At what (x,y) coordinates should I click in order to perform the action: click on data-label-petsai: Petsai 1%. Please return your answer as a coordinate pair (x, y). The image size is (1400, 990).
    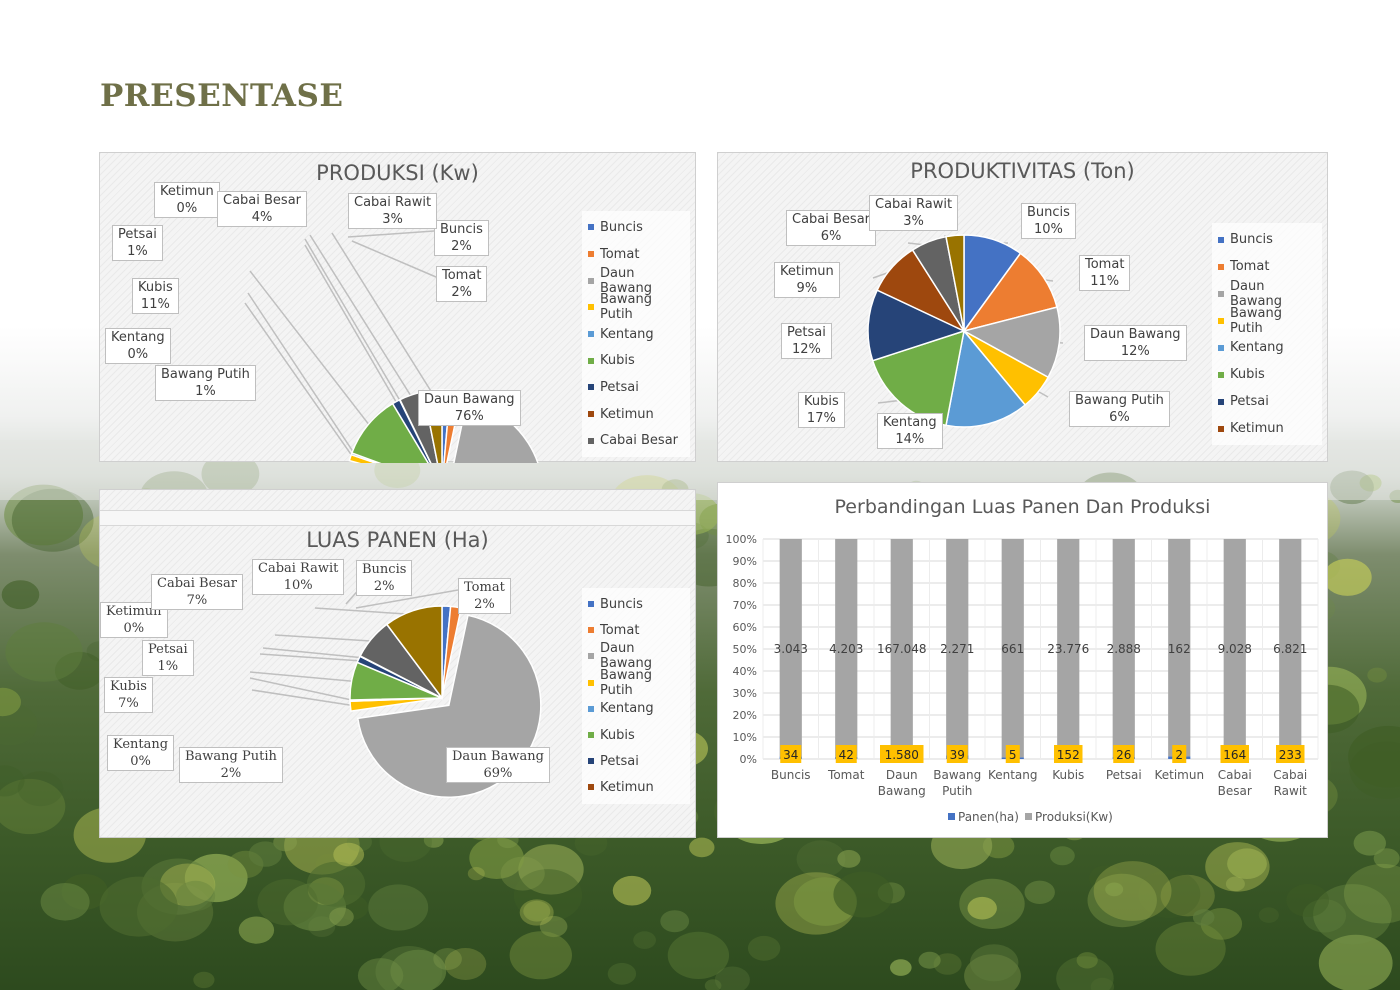
    Looking at the image, I should click on (137, 243).